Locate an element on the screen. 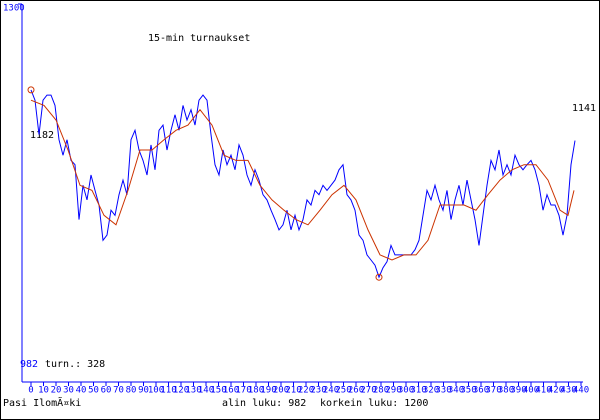 This screenshot has height=420, width=600. y-min-label: 982 is located at coordinates (29, 364).